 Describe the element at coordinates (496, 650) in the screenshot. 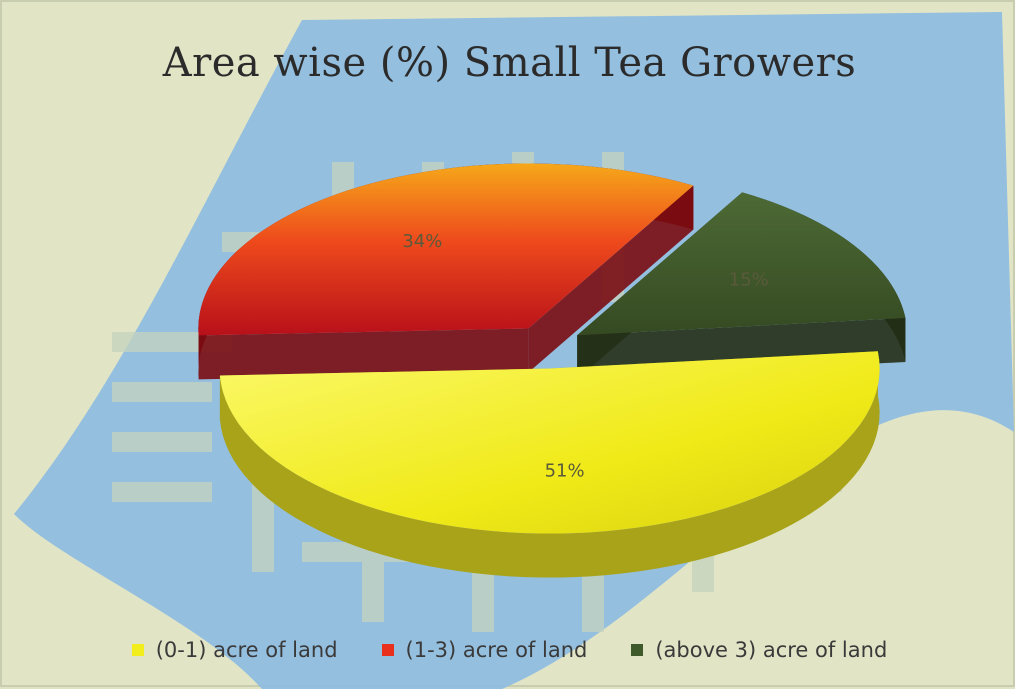

I see `legend-label: (1-3) acre of land` at that location.